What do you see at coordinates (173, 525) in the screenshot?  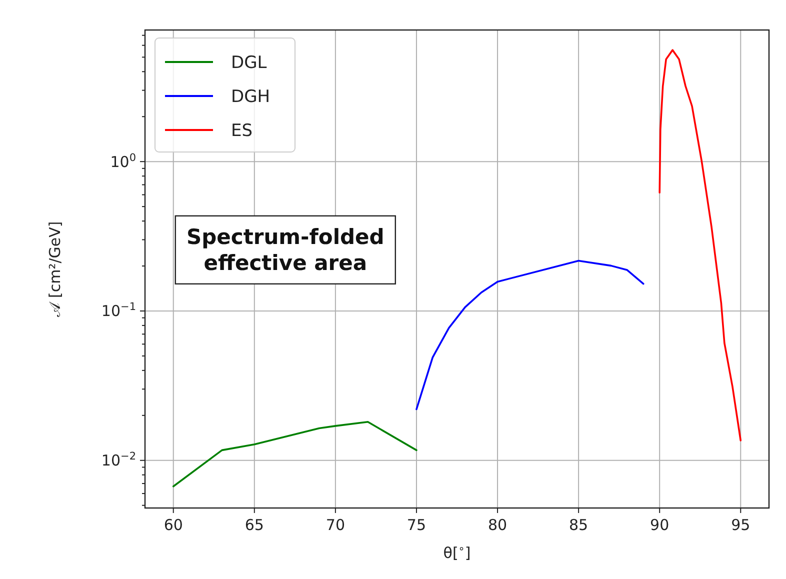 I see `x-tick-label: 60` at bounding box center [173, 525].